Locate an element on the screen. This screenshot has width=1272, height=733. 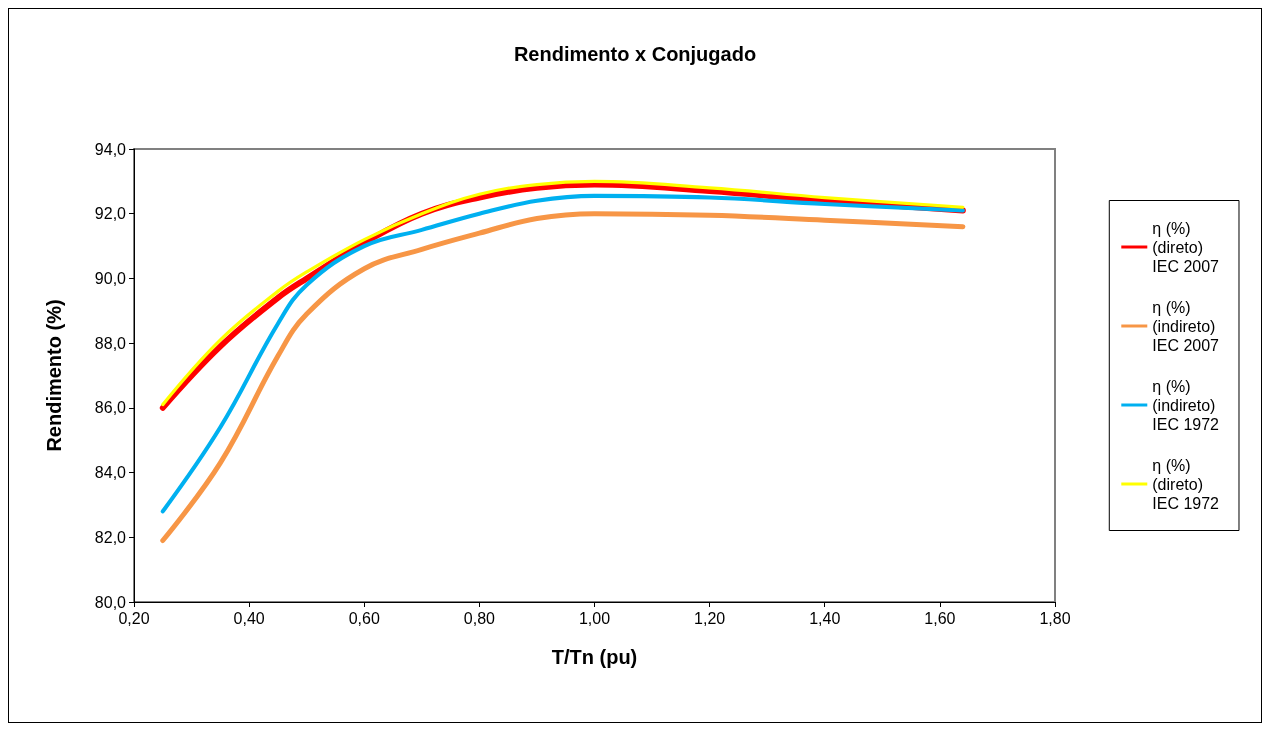
y-axis-title: Rendimento (%) is located at coordinates (54, 375).